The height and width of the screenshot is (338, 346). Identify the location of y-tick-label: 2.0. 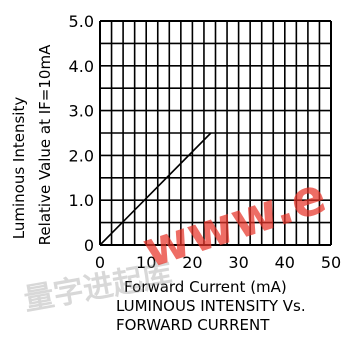
(81, 155).